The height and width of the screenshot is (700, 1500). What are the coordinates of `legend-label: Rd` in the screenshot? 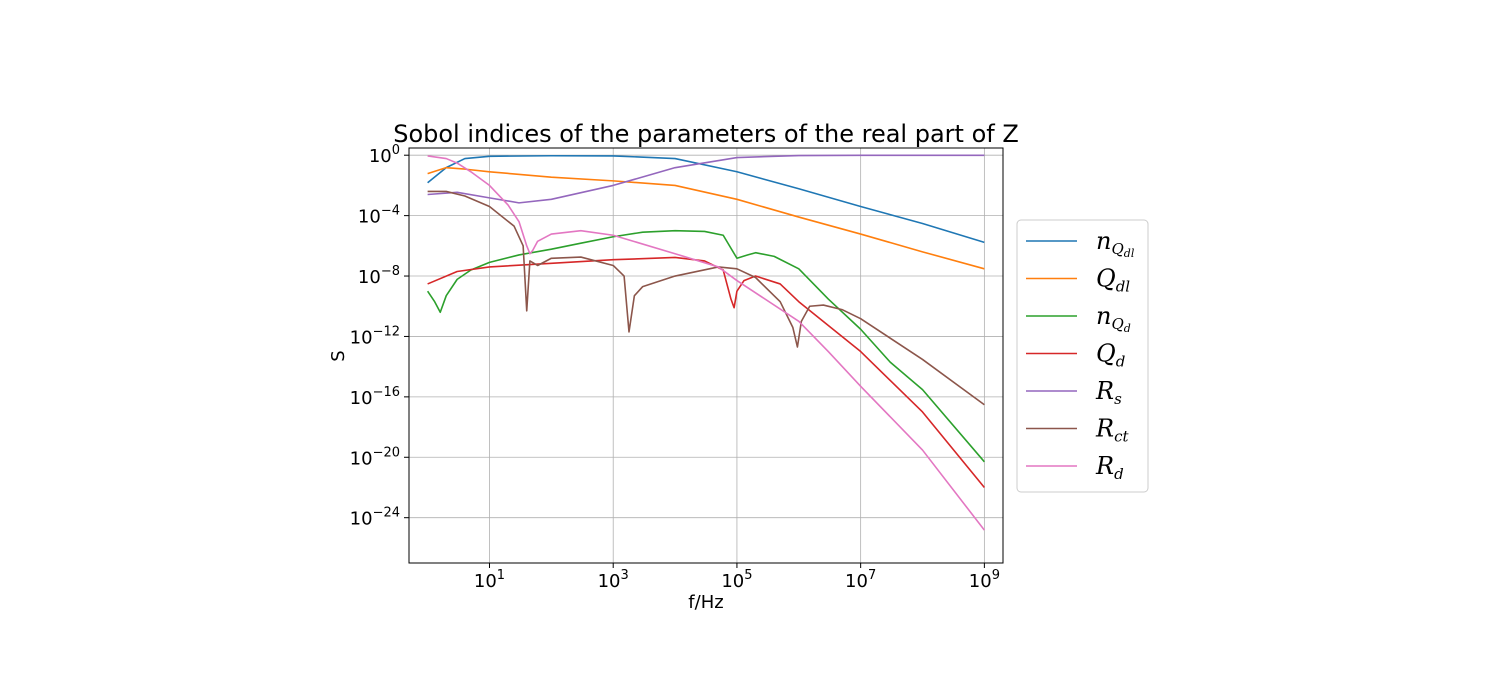 It's located at (1109, 467).